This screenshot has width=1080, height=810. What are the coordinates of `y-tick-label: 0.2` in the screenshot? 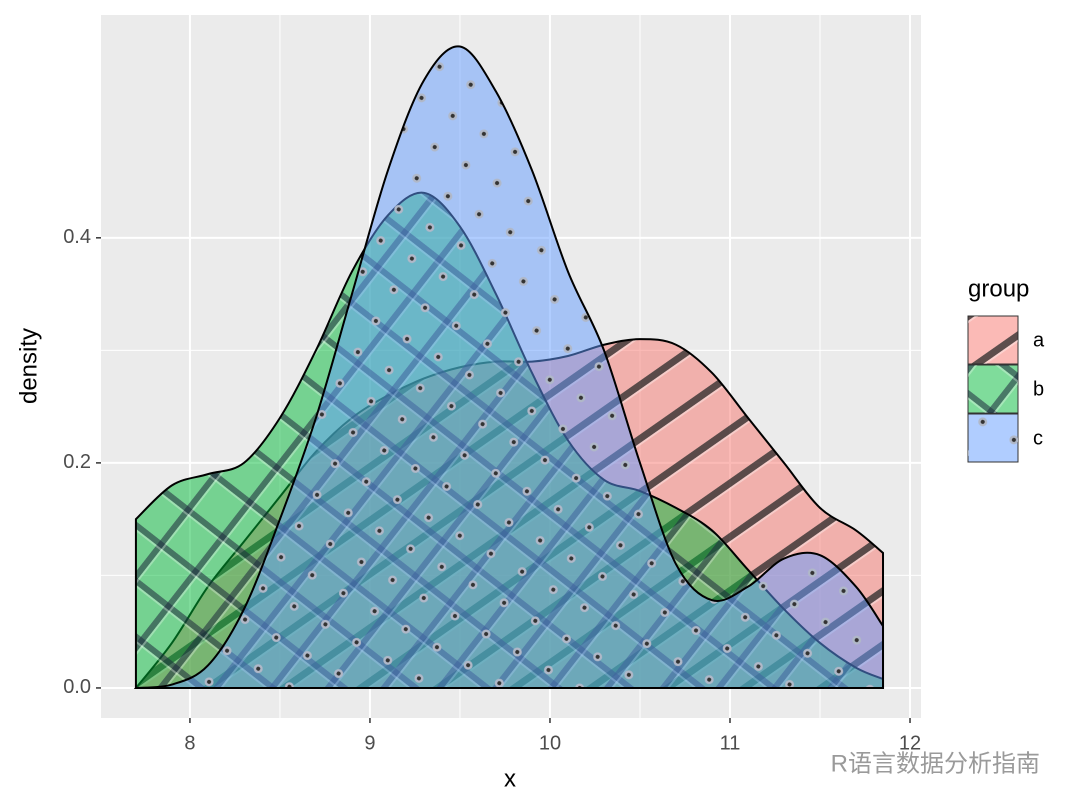 It's located at (77, 462).